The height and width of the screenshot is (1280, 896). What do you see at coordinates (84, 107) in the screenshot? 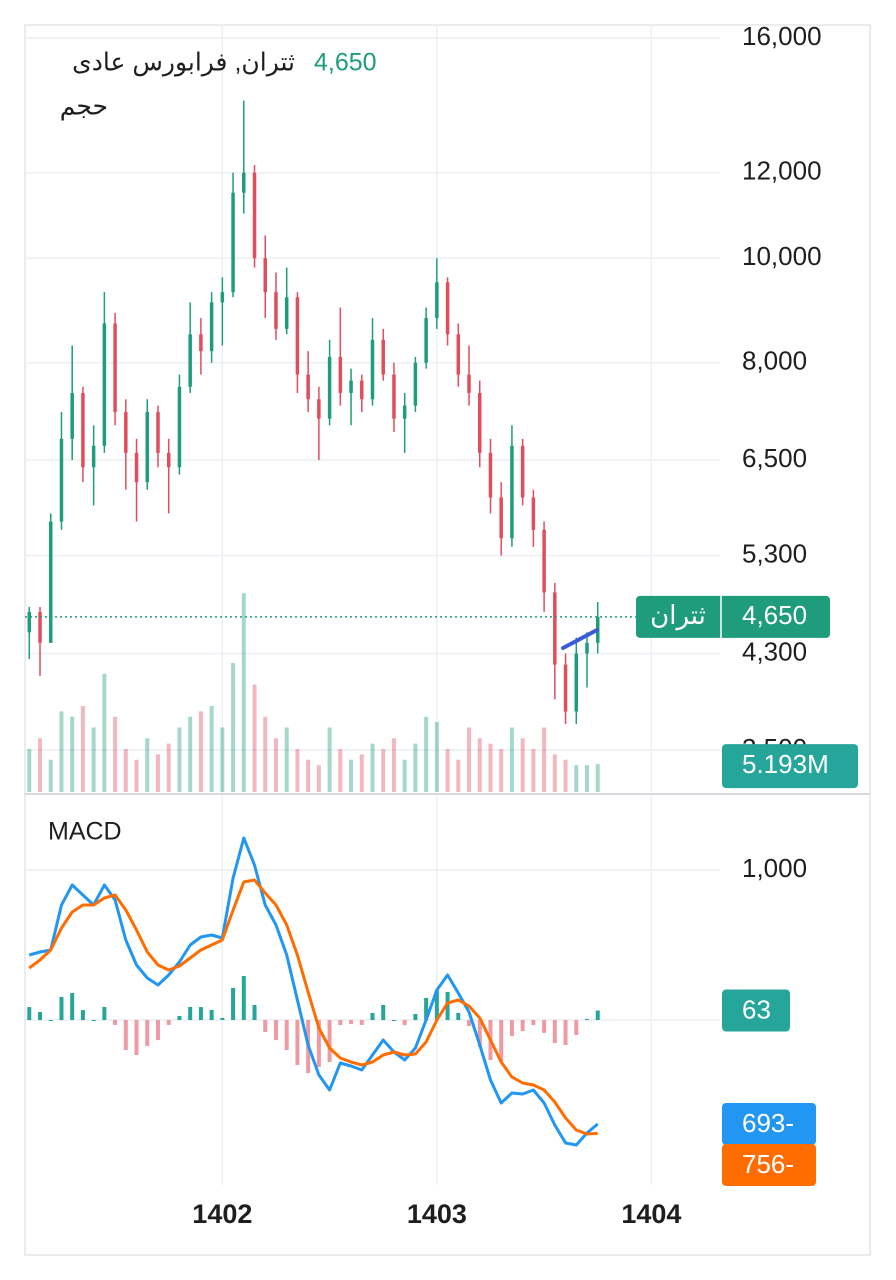
I see `volume-title: حجم` at bounding box center [84, 107].